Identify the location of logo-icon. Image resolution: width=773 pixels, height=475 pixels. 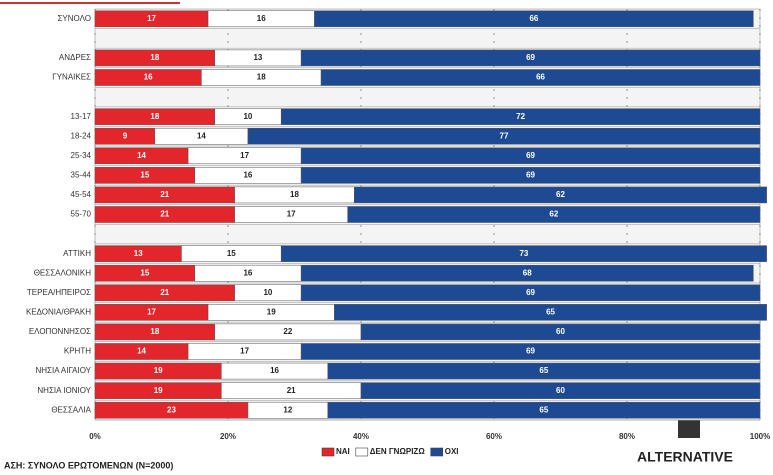
(689, 429).